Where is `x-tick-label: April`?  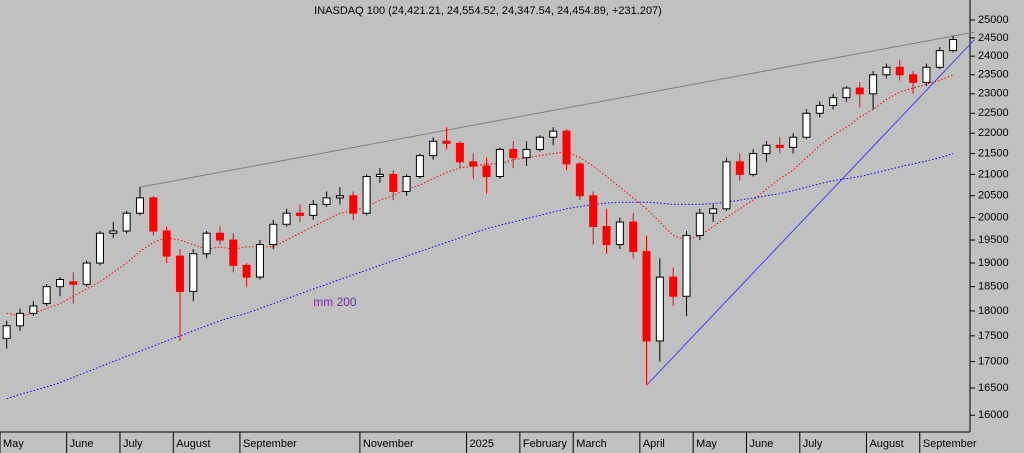
x-tick-label: April is located at coordinates (654, 444).